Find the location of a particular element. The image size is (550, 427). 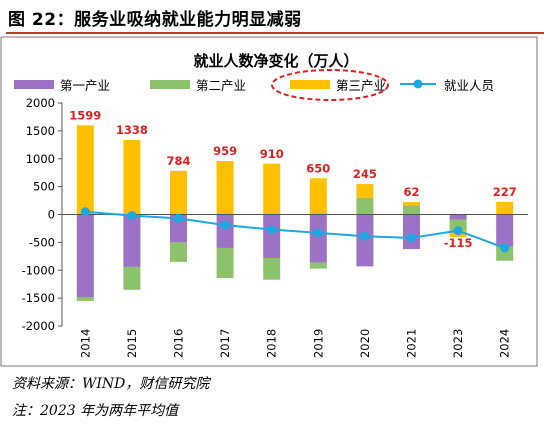

y-tick-label: 1500 is located at coordinates (40, 131).